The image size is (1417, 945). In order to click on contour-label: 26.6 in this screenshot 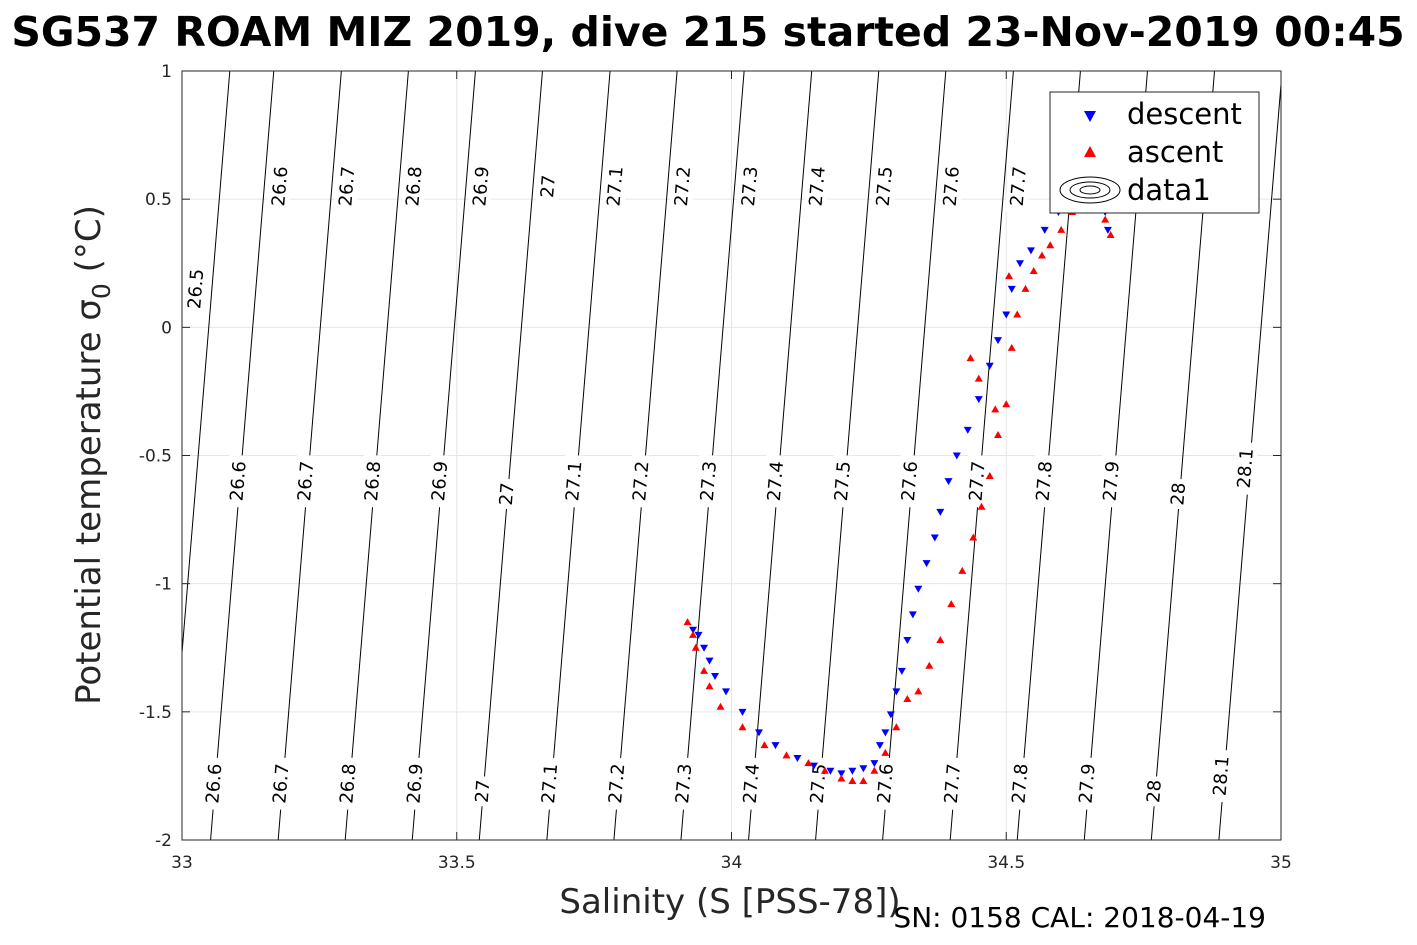, I will do `click(279, 186)`.